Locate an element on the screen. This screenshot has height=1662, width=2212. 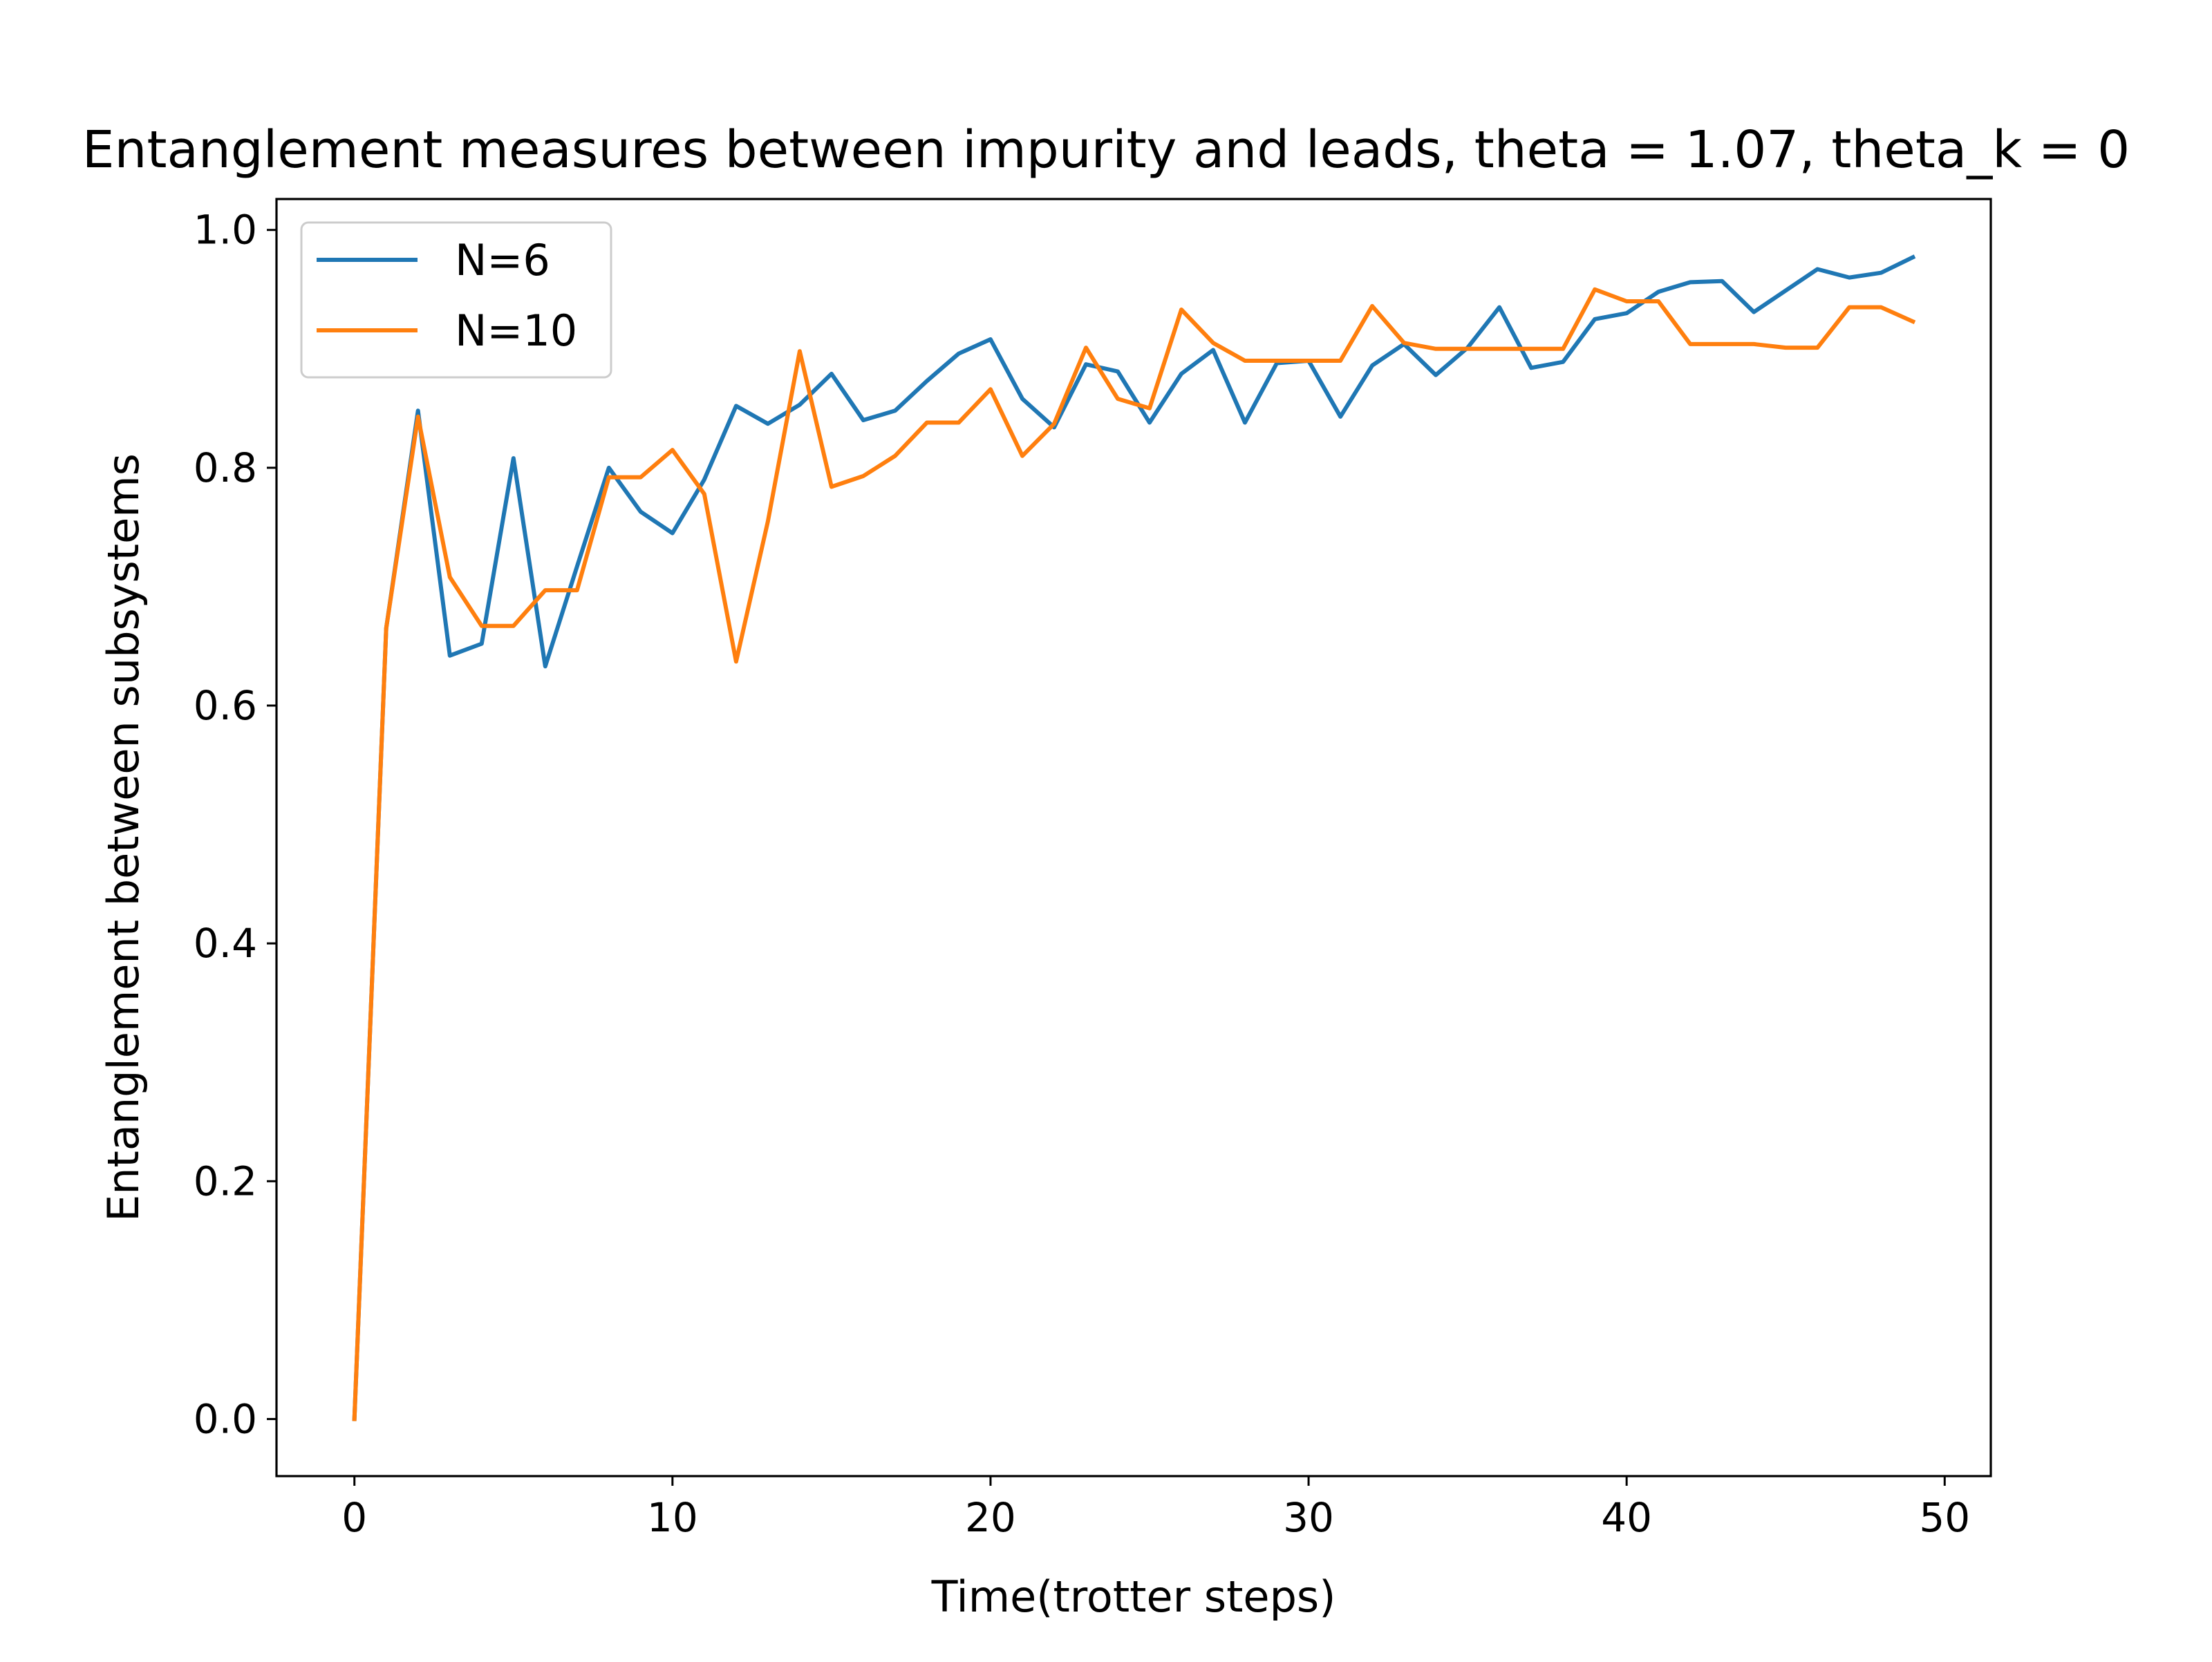
y-tick-label: 0.2 is located at coordinates (225, 1181).